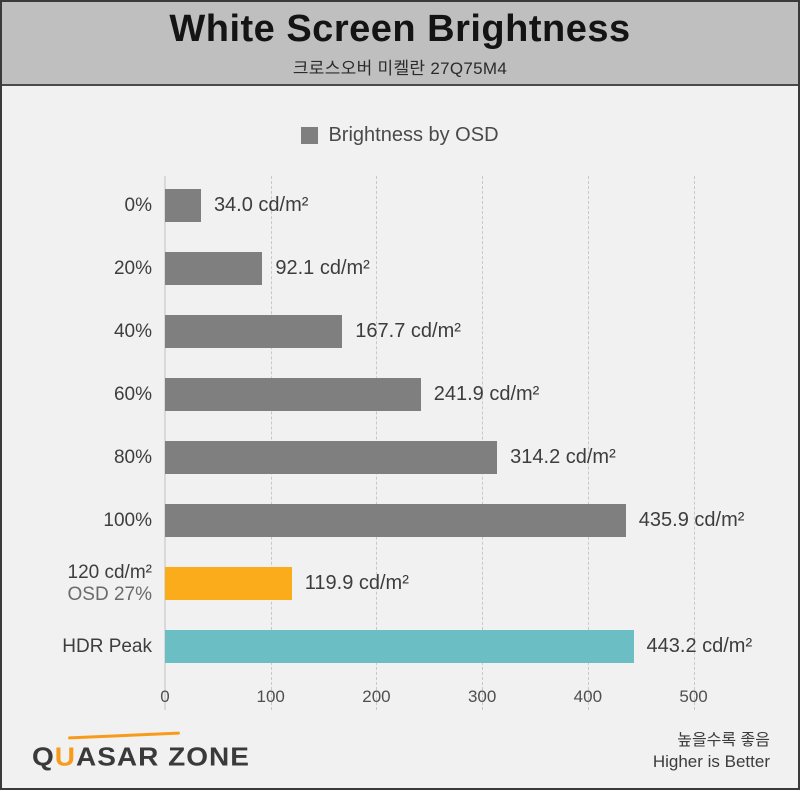 The image size is (800, 790). Describe the element at coordinates (322, 268) in the screenshot. I see `bar-value-label: 92.1 cd/m²` at that location.